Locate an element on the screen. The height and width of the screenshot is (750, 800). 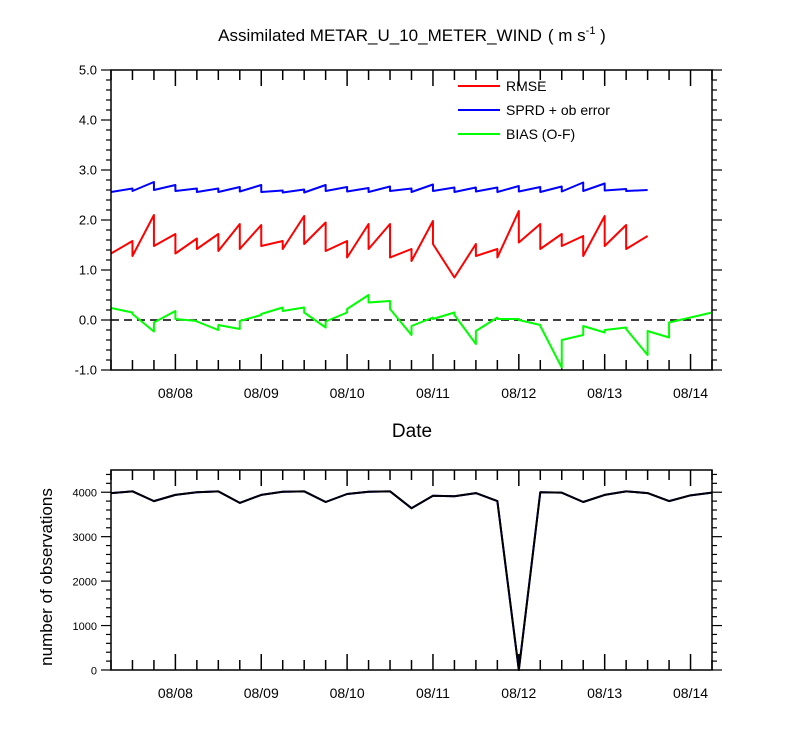
top-y-tick-label: 5.0 is located at coordinates (88, 70).